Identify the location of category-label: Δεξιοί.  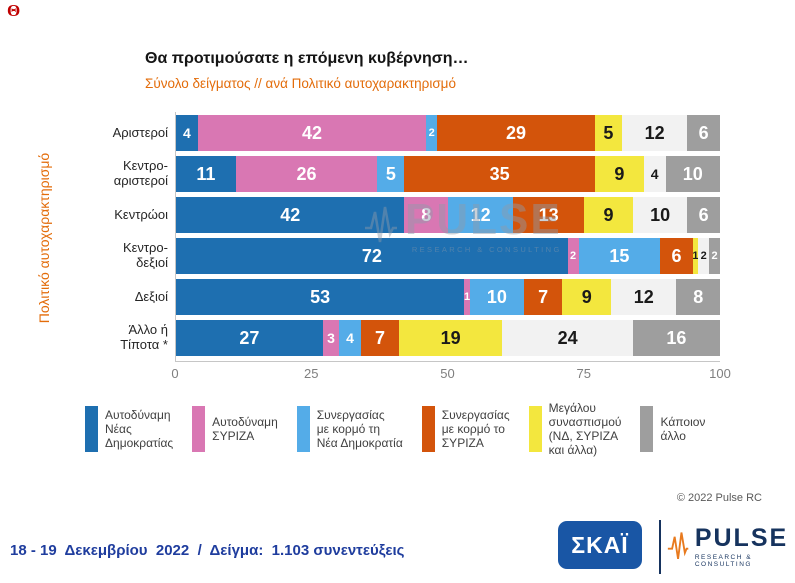
(151, 296).